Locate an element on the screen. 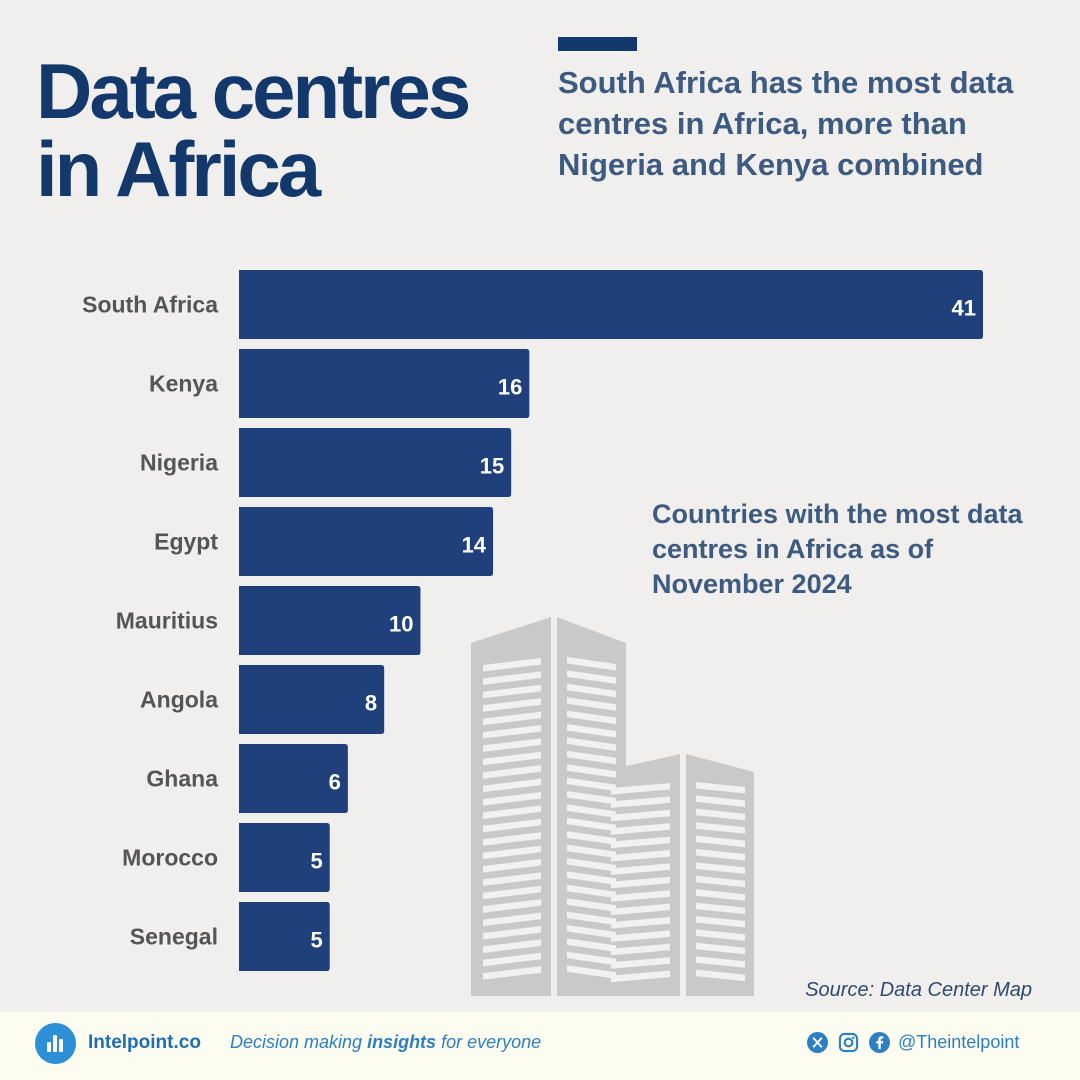 This screenshot has height=1080, width=1080. x-icon is located at coordinates (817, 1042).